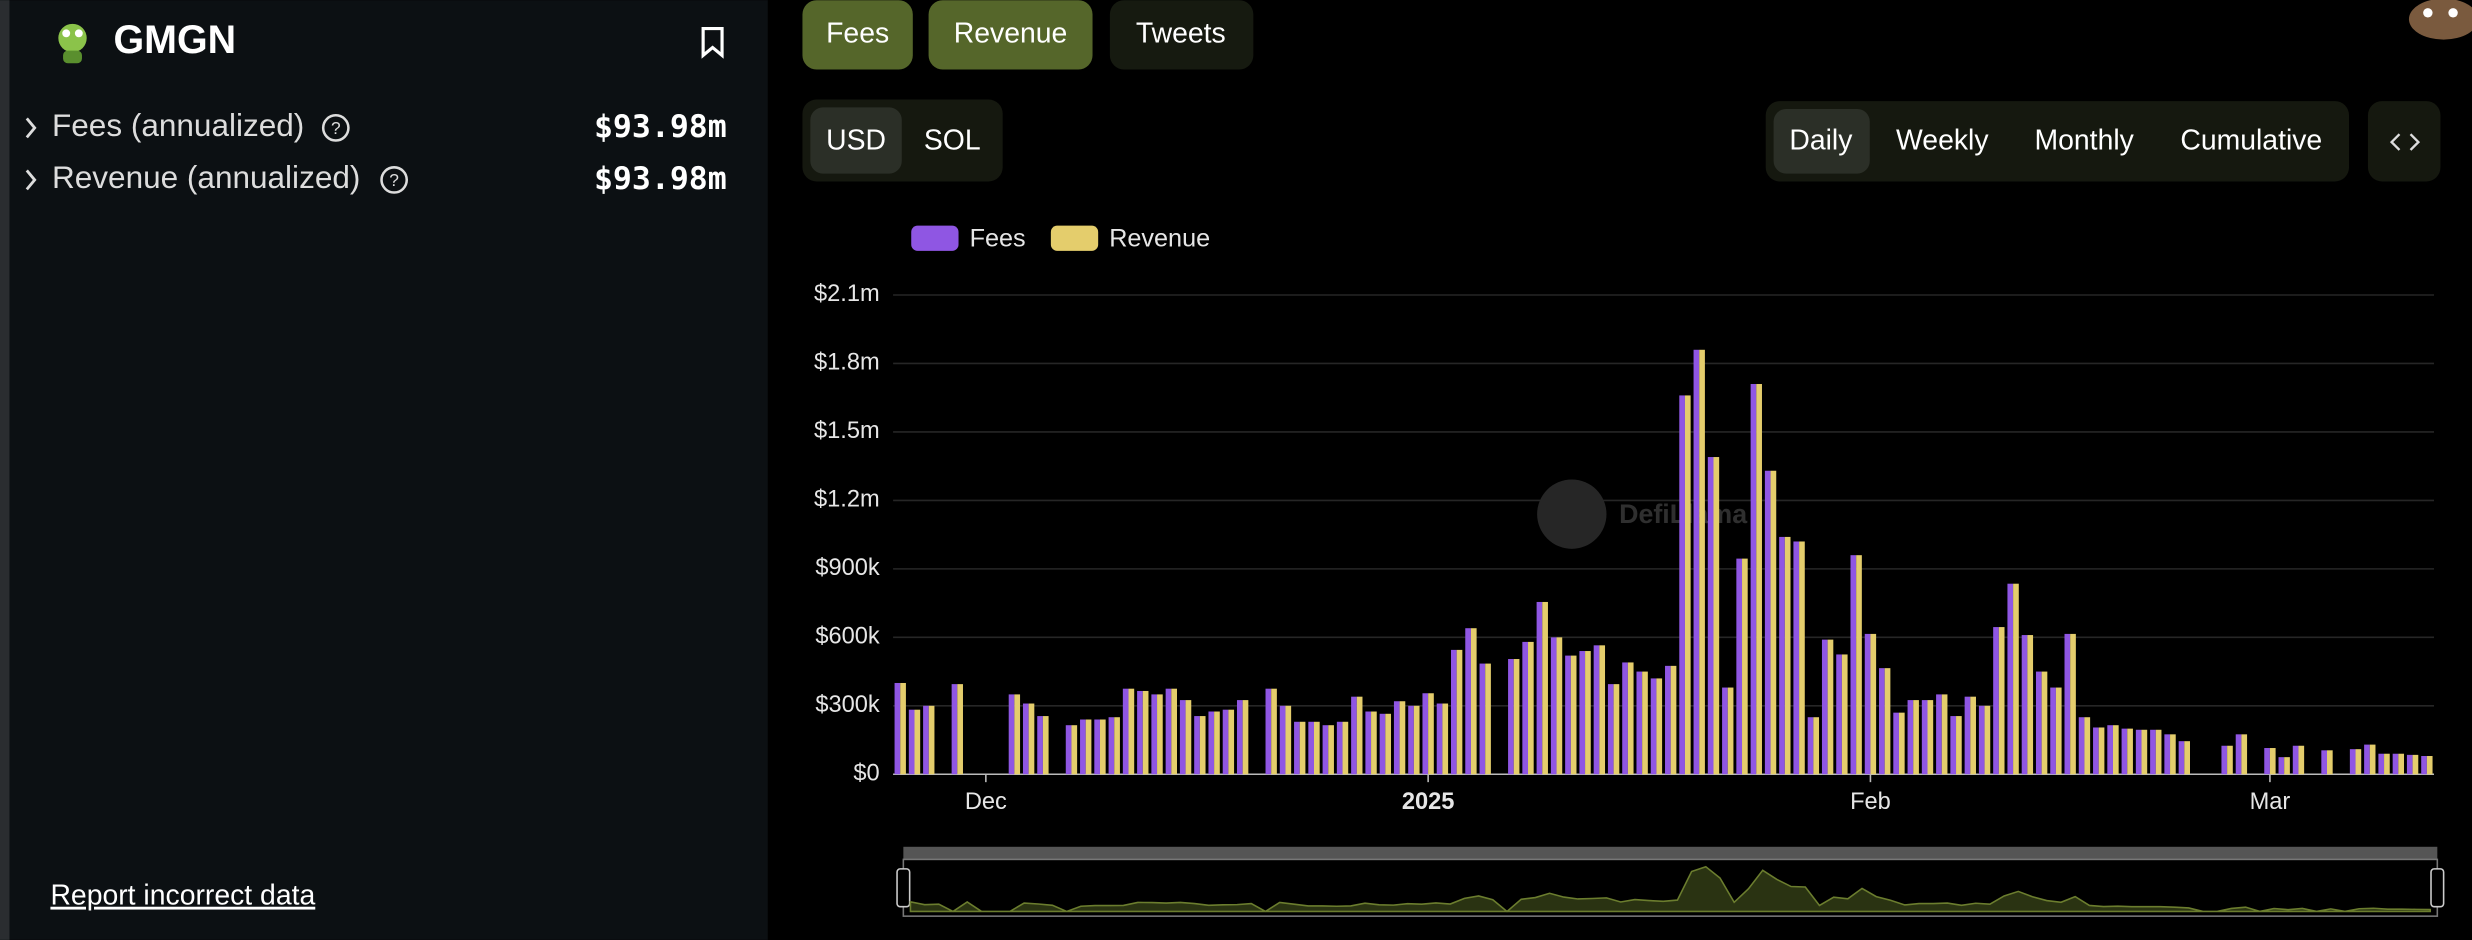 The height and width of the screenshot is (940, 2472). Describe the element at coordinates (1428, 802) in the screenshot. I see `x-tick-label: 2025` at that location.